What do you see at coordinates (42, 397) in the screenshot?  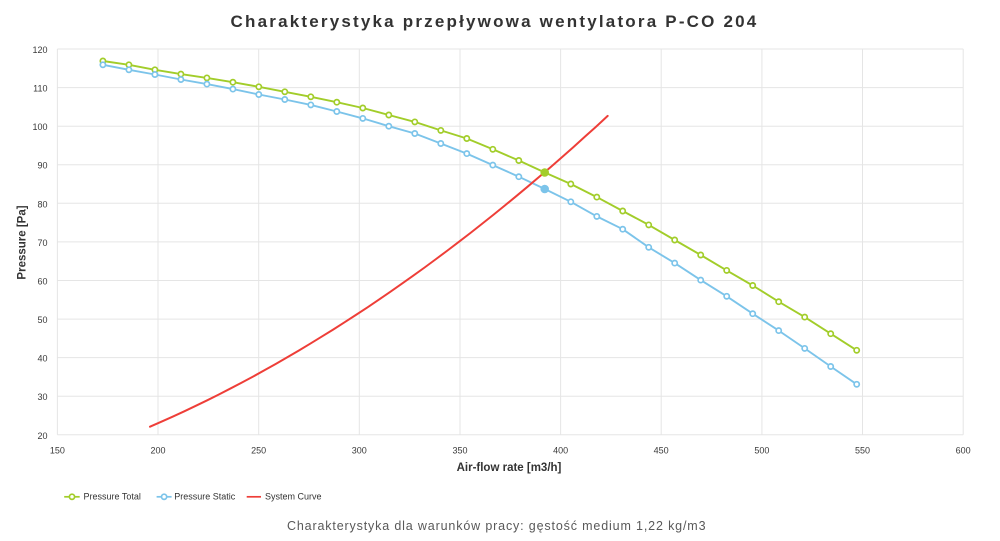 I see `svg-text: 30` at bounding box center [42, 397].